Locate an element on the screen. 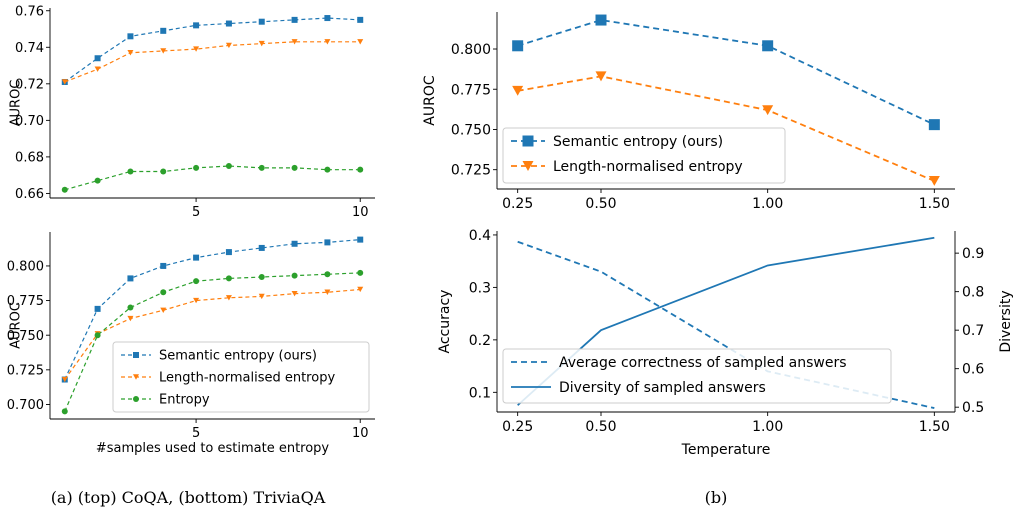 The image size is (1016, 519). y-tick-label: 0.66 is located at coordinates (29, 194).